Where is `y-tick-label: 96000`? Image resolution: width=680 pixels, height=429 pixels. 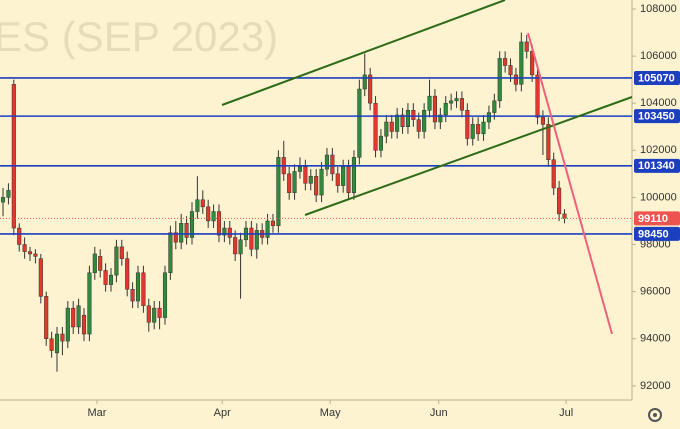 y-tick-label: 96000 is located at coordinates (655, 292).